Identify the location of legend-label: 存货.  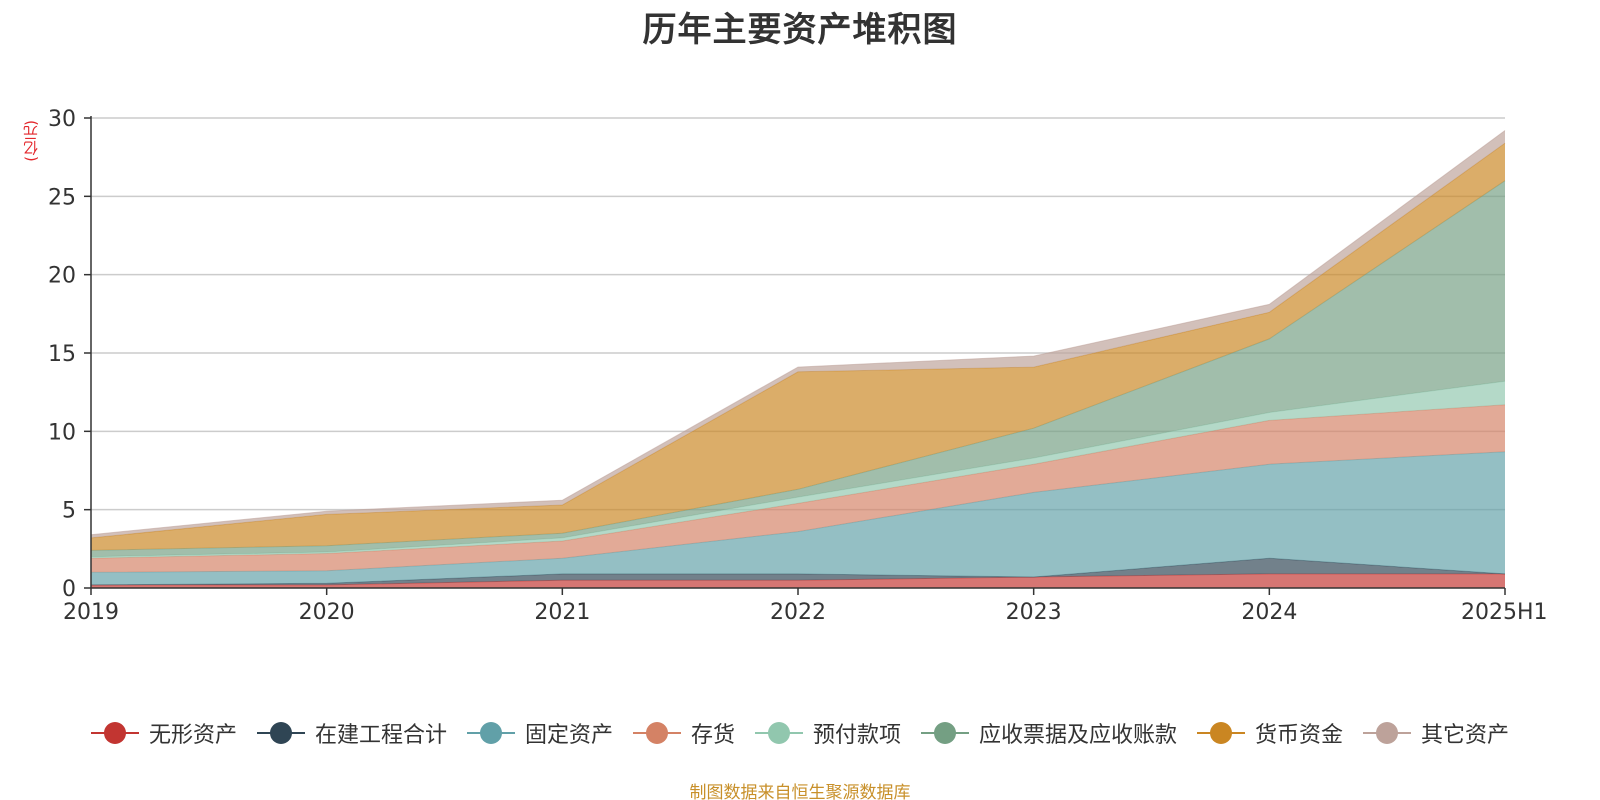
(712, 735).